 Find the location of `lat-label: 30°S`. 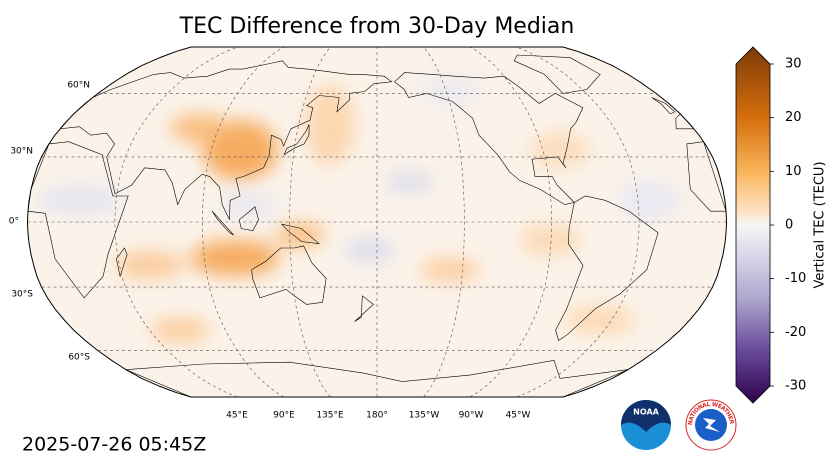

lat-label: 30°S is located at coordinates (22, 295).